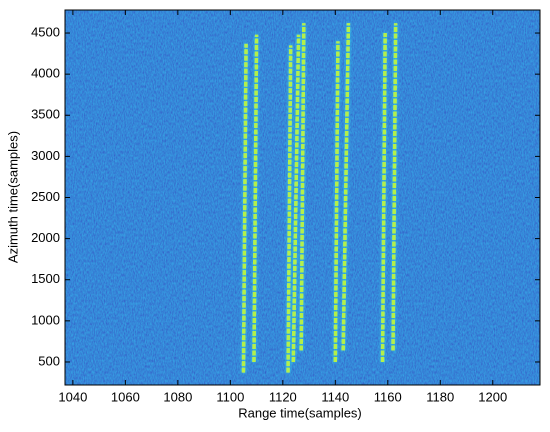  What do you see at coordinates (49, 360) in the screenshot?
I see `y-tick-label: 500` at bounding box center [49, 360].